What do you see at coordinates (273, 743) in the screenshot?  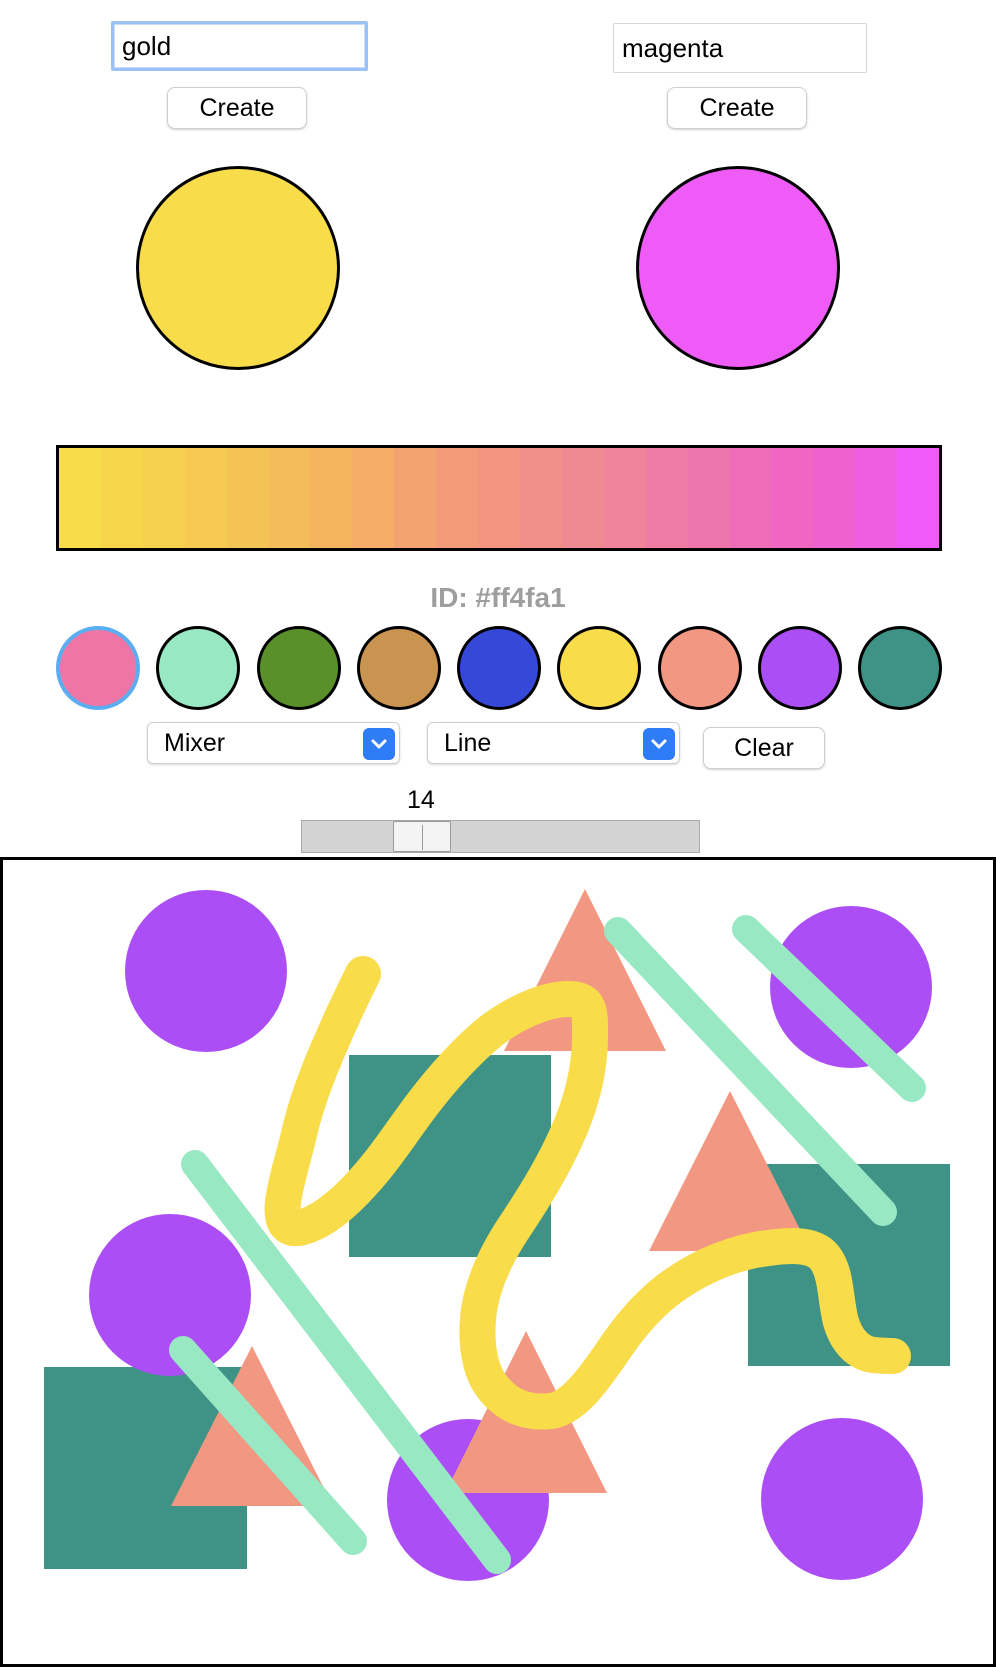 I see `tool-mode-select: Mixer` at bounding box center [273, 743].